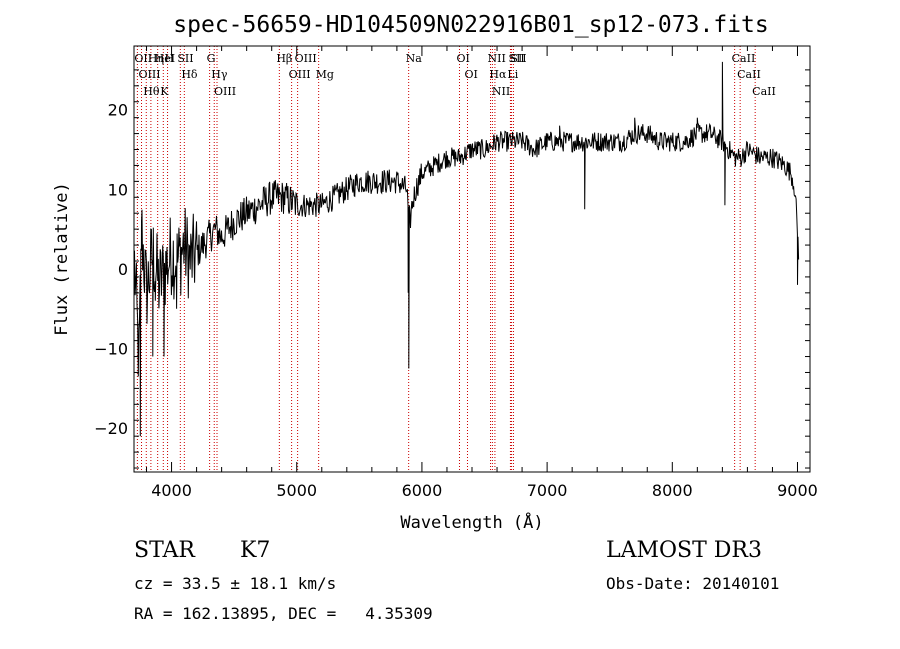 This screenshot has width=900, height=649. What do you see at coordinates (255, 550) in the screenshot?
I see `object-subclass: K7` at bounding box center [255, 550].